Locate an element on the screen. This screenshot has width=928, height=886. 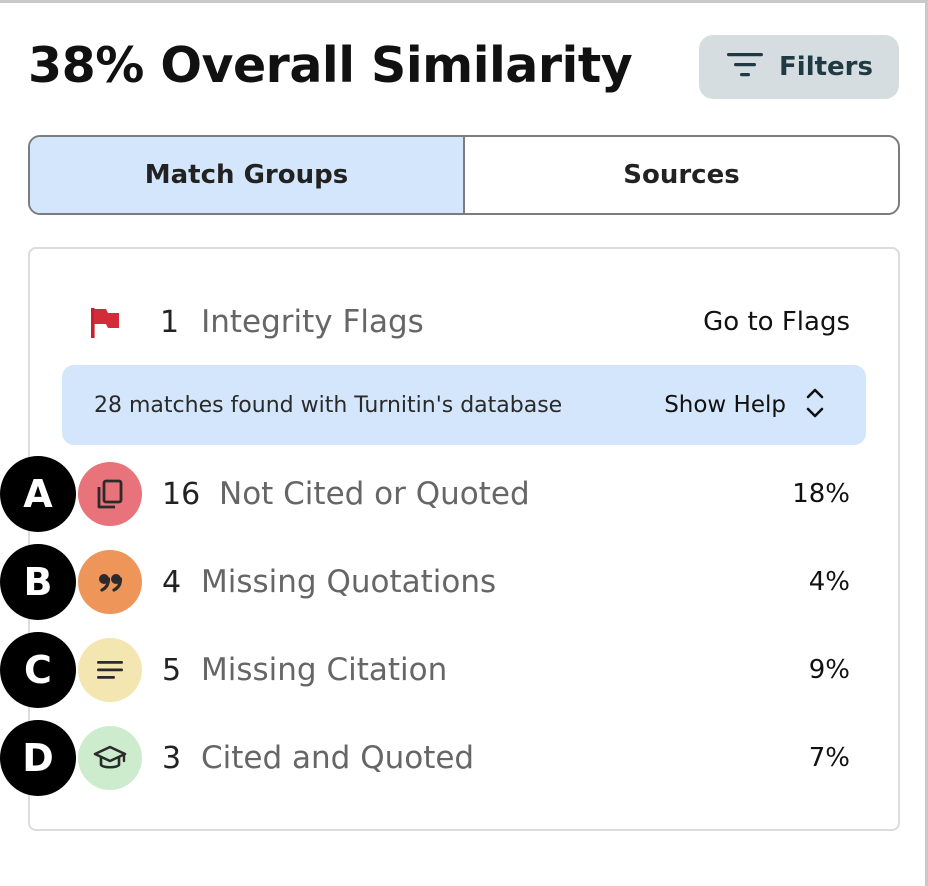
show-help-label: Show Help is located at coordinates (725, 405).